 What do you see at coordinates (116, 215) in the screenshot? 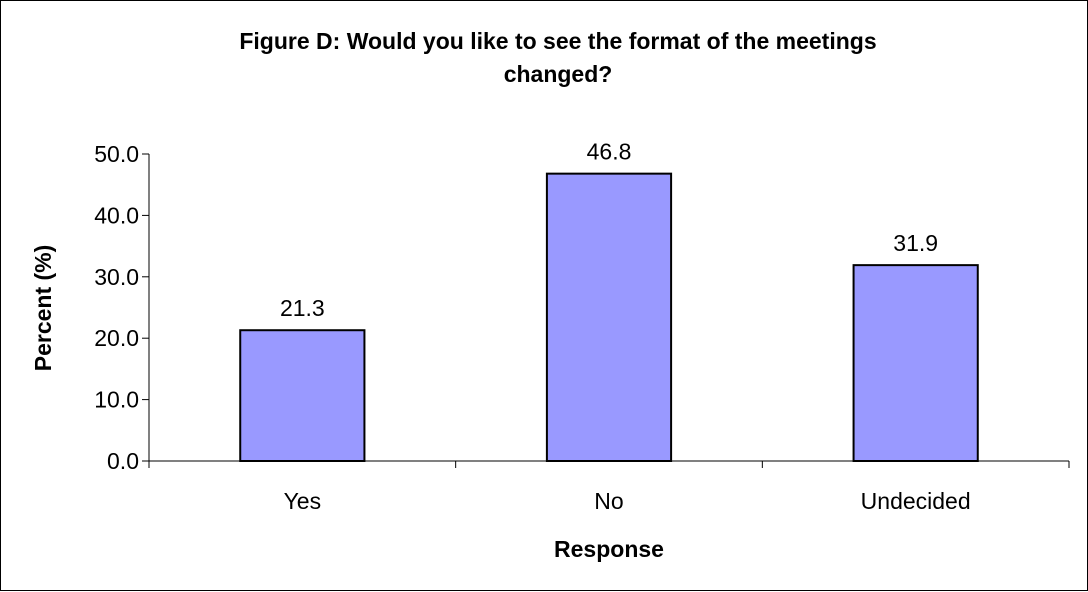
I see `y-tick-label: 40.0` at bounding box center [116, 215].